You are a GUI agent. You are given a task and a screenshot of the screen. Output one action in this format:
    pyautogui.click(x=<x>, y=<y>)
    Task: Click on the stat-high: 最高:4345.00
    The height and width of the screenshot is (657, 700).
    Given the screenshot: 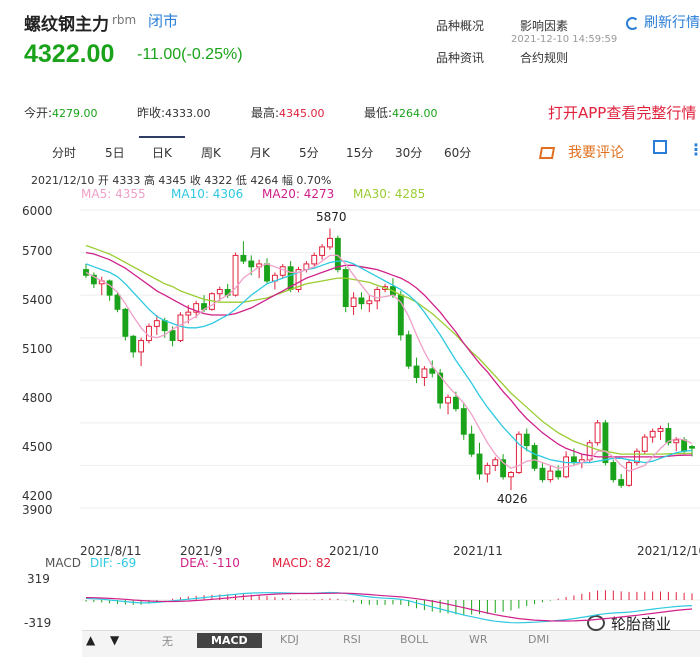 What is the action you would take?
    pyautogui.click(x=288, y=113)
    